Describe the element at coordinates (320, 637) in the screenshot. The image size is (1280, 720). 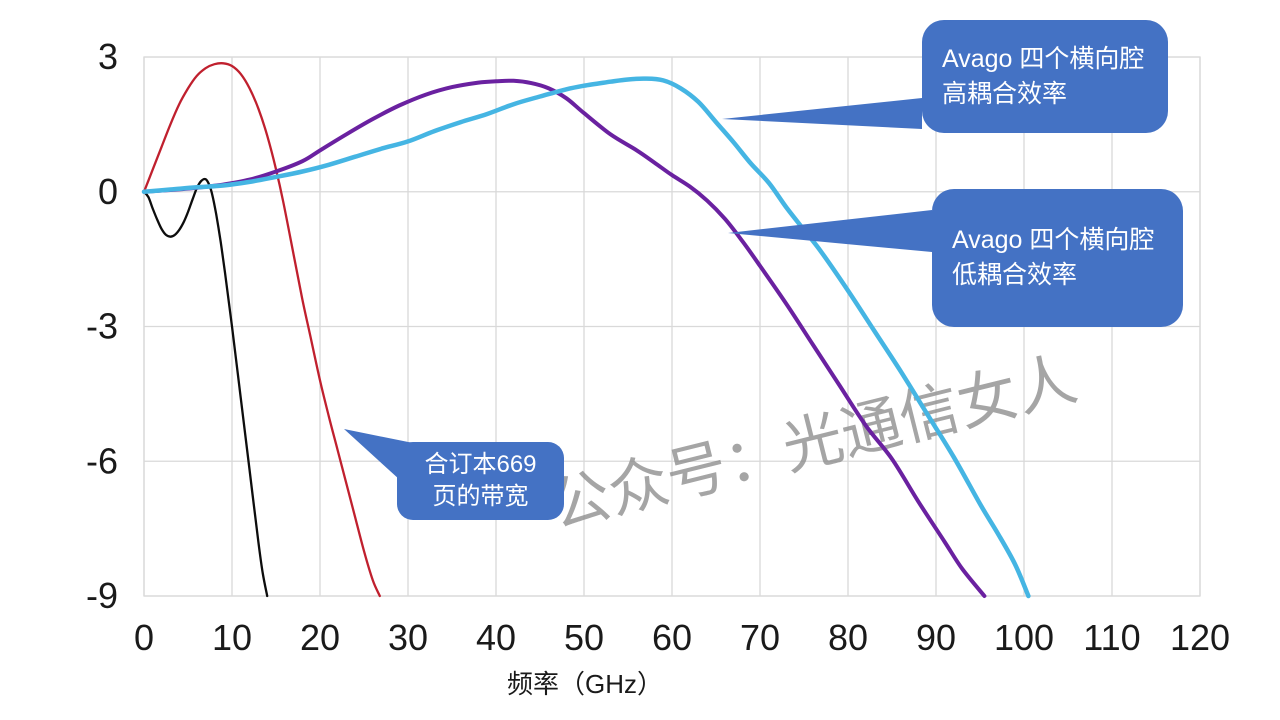
I see `x-tick-label-20: 20` at that location.